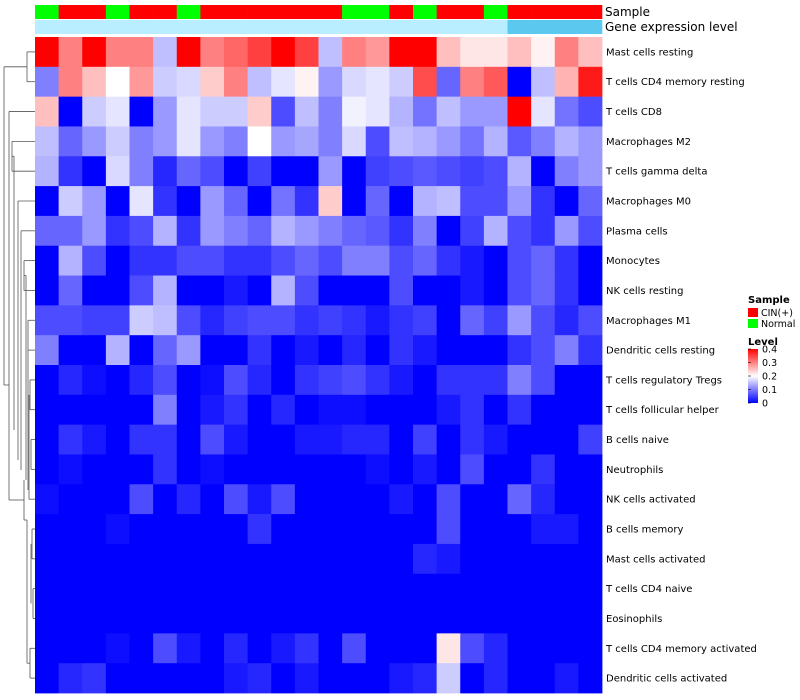 This screenshot has height=700, width=800. I want to click on annotation-label-sample: Sample, so click(627, 12).